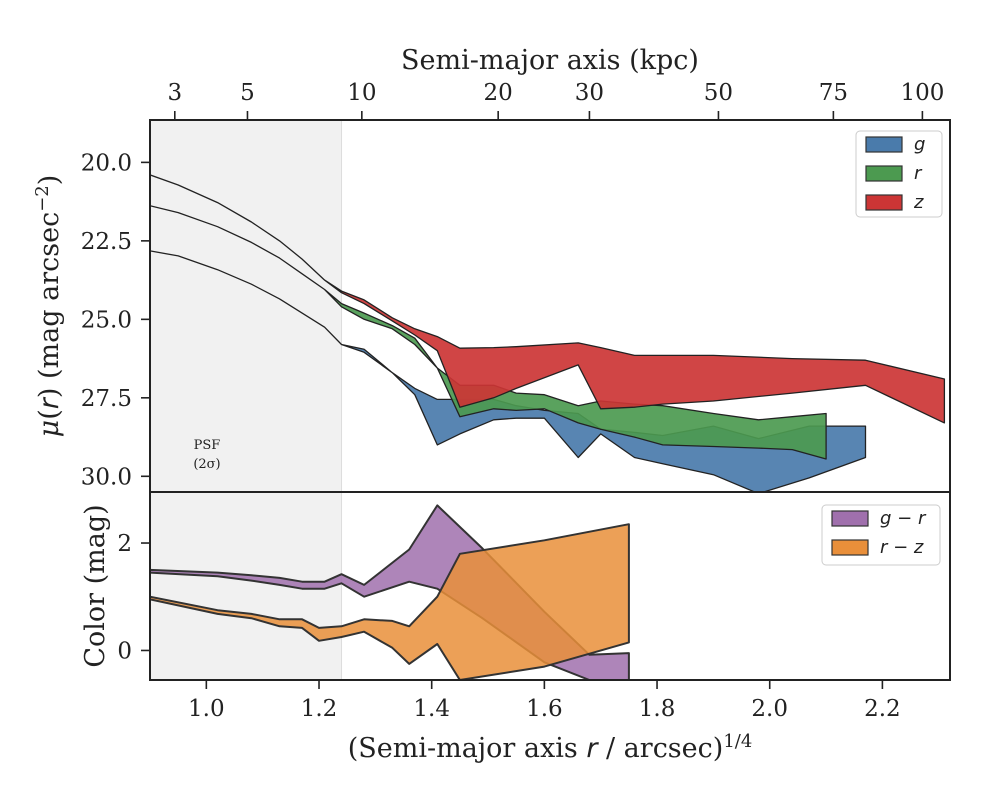 The width and height of the screenshot is (1000, 805). Describe the element at coordinates (106, 163) in the screenshot. I see `sb-y-tick-label: 20.0` at that location.